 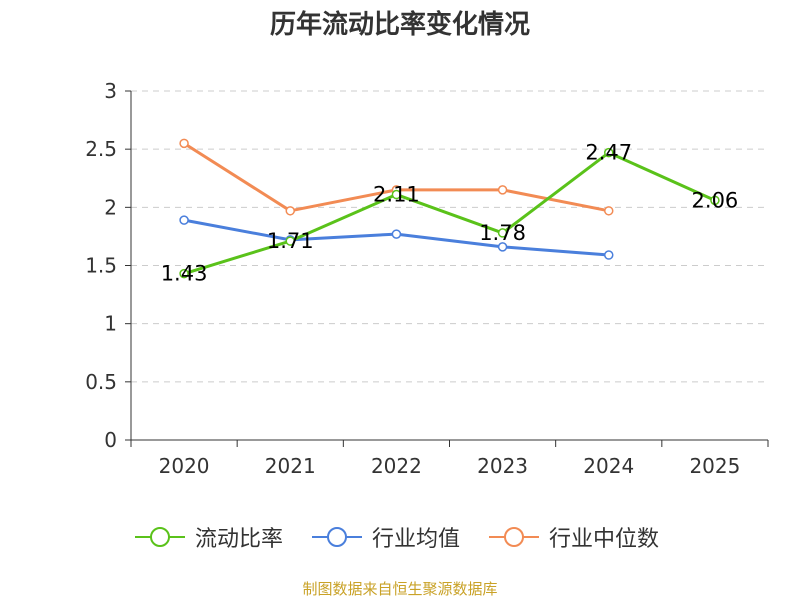 I want to click on legend-current-ratio-marker, so click(x=160, y=537).